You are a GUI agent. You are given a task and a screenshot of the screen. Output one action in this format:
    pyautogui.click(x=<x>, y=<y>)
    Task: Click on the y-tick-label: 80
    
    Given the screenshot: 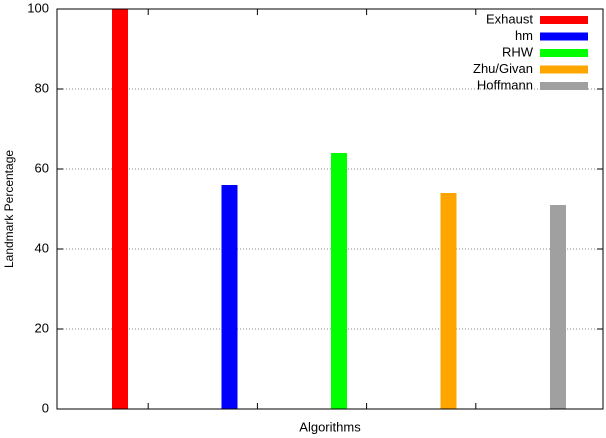 What is the action you would take?
    pyautogui.click(x=42, y=87)
    